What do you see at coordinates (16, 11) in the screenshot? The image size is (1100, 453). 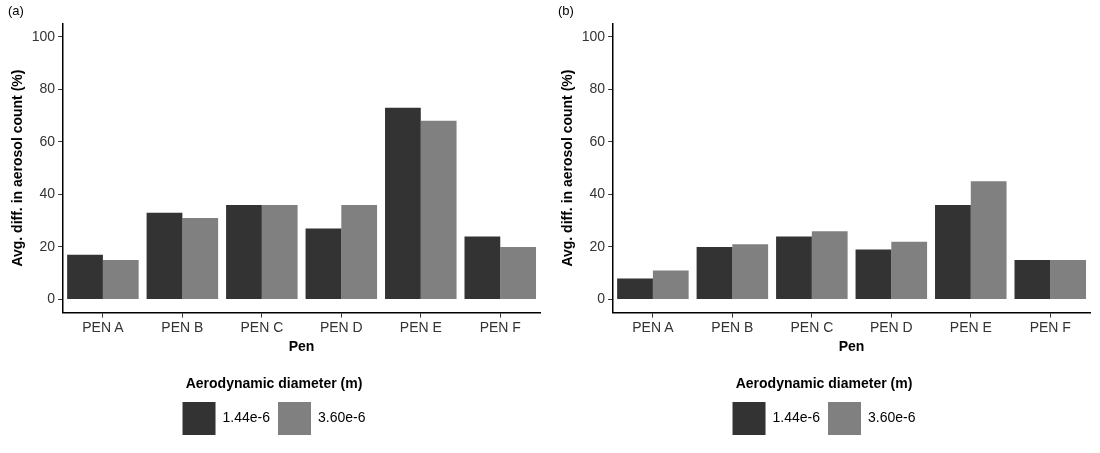 I see `chart-title: (a)` at bounding box center [16, 11].